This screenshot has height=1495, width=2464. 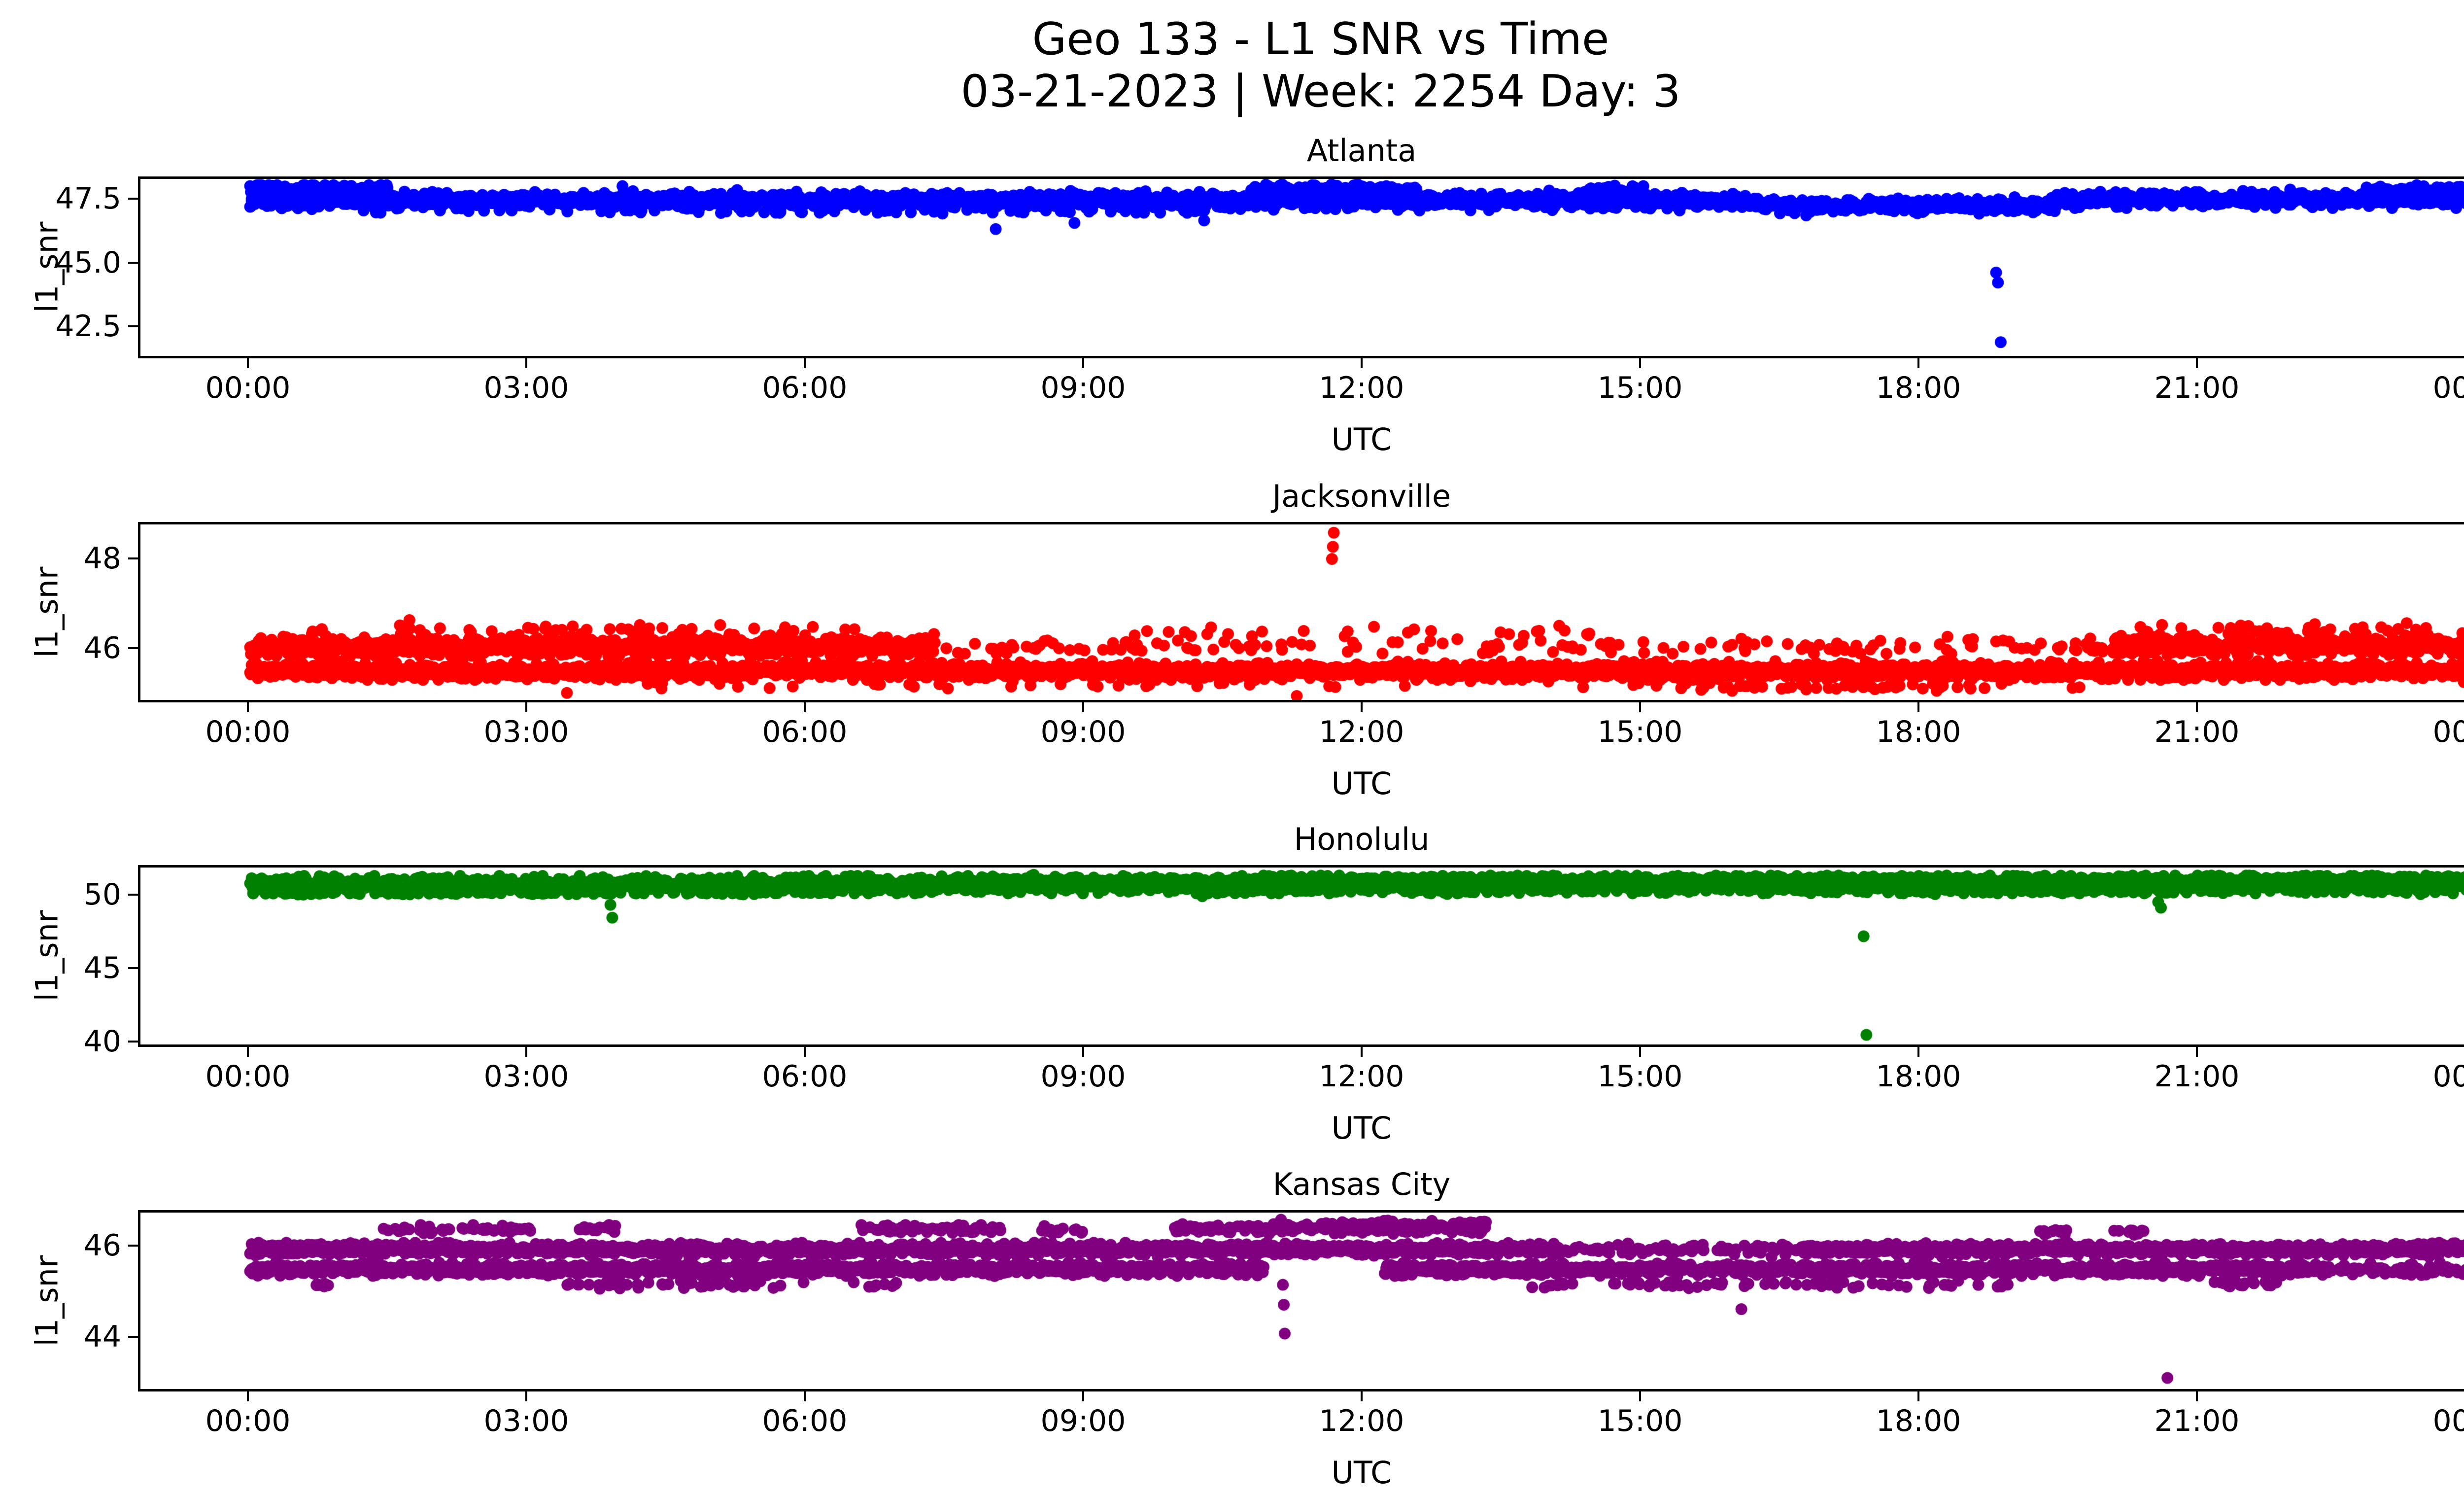 What do you see at coordinates (88, 262) in the screenshot?
I see `y-tick-label: 45.0` at bounding box center [88, 262].